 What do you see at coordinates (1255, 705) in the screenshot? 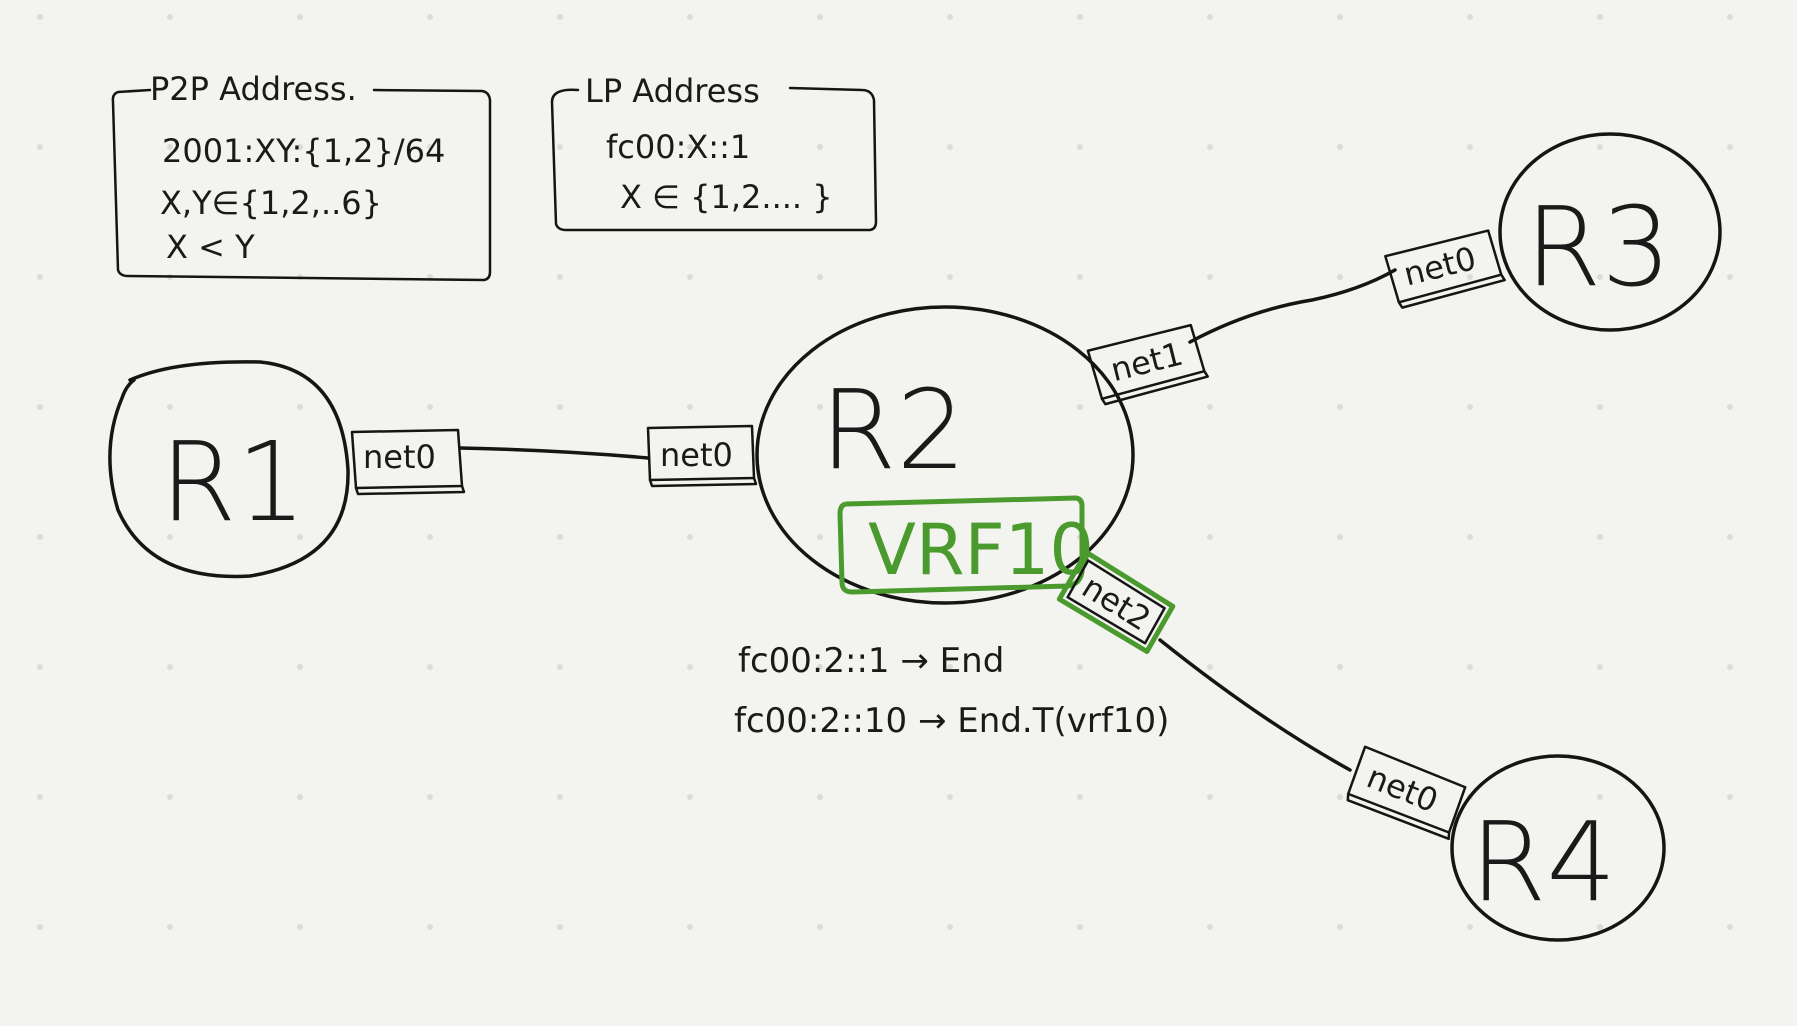
I see `link-r2-r4` at bounding box center [1255, 705].